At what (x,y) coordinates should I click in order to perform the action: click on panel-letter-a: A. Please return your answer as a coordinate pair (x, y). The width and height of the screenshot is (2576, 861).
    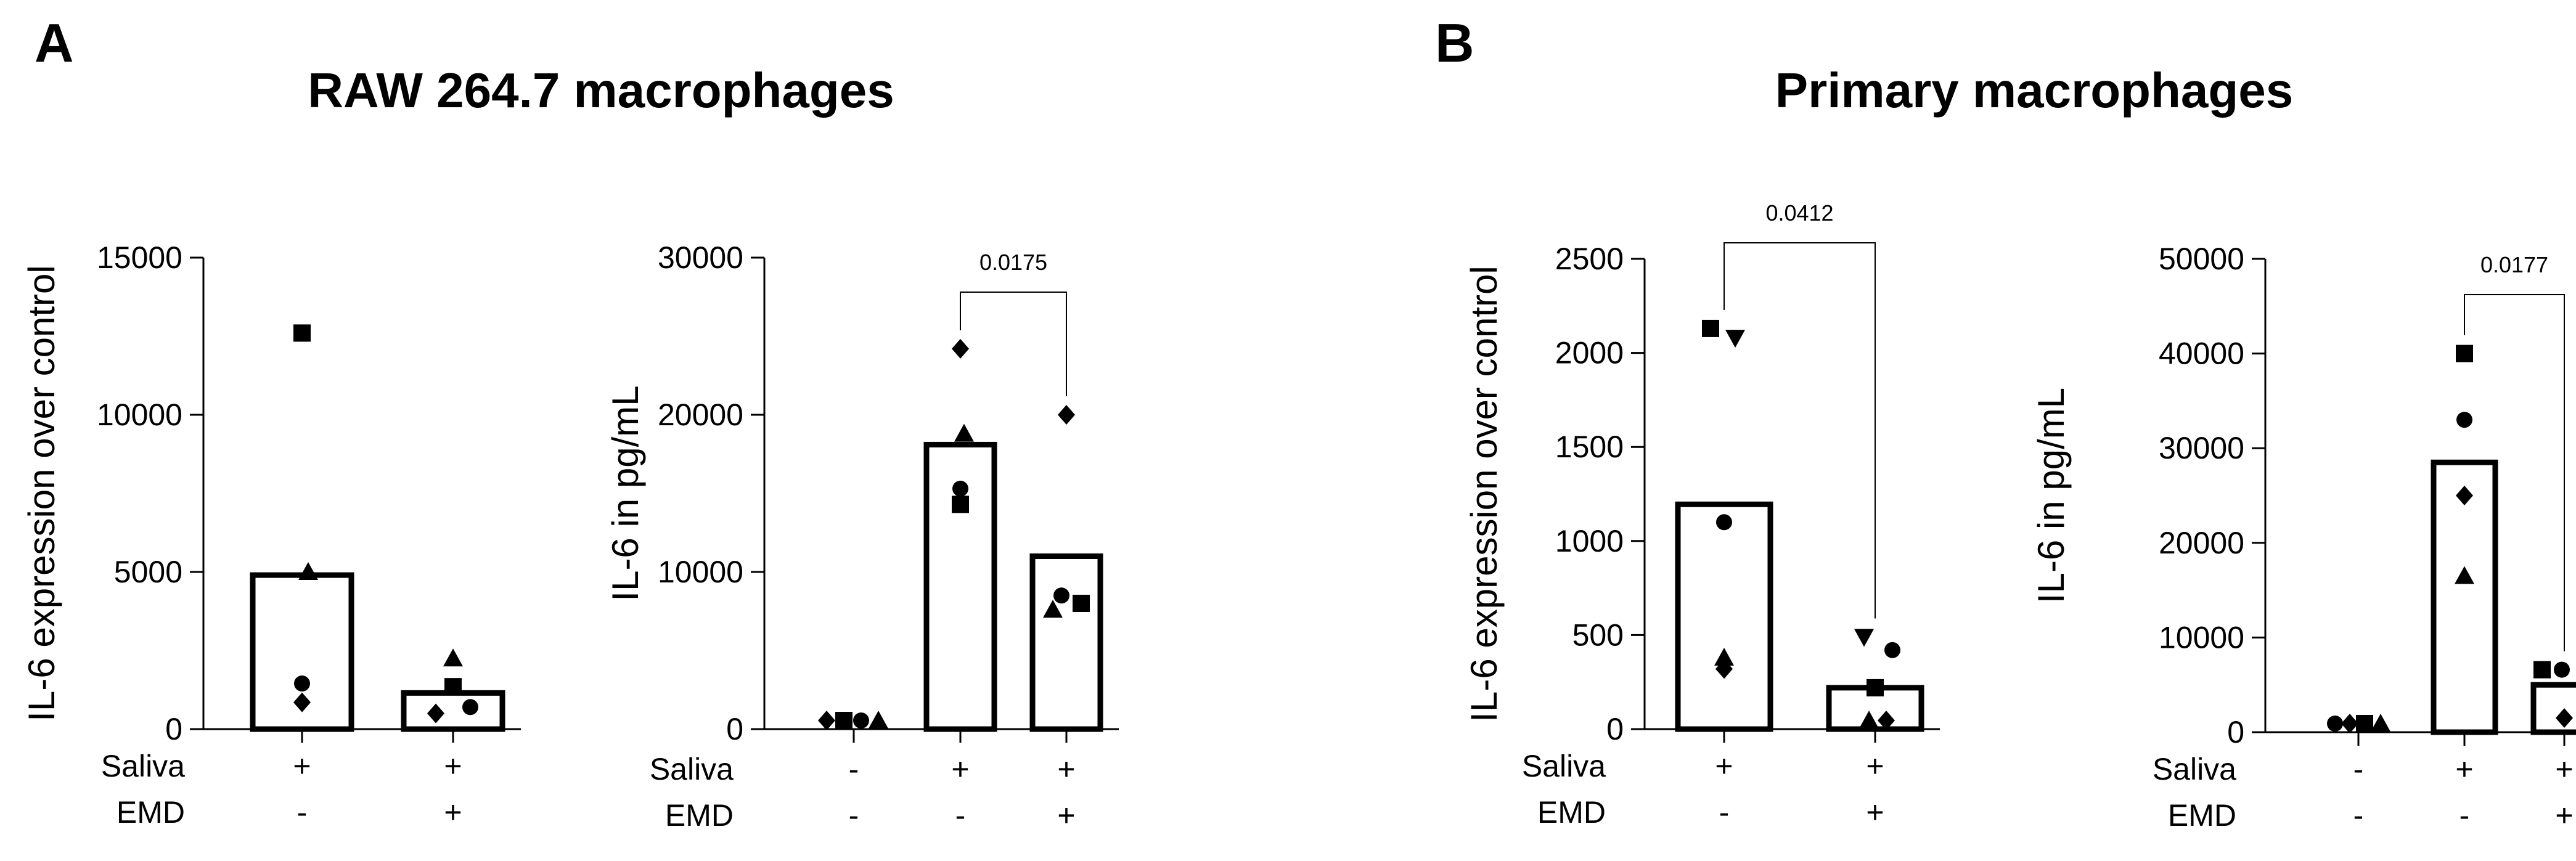
    Looking at the image, I should click on (54, 42).